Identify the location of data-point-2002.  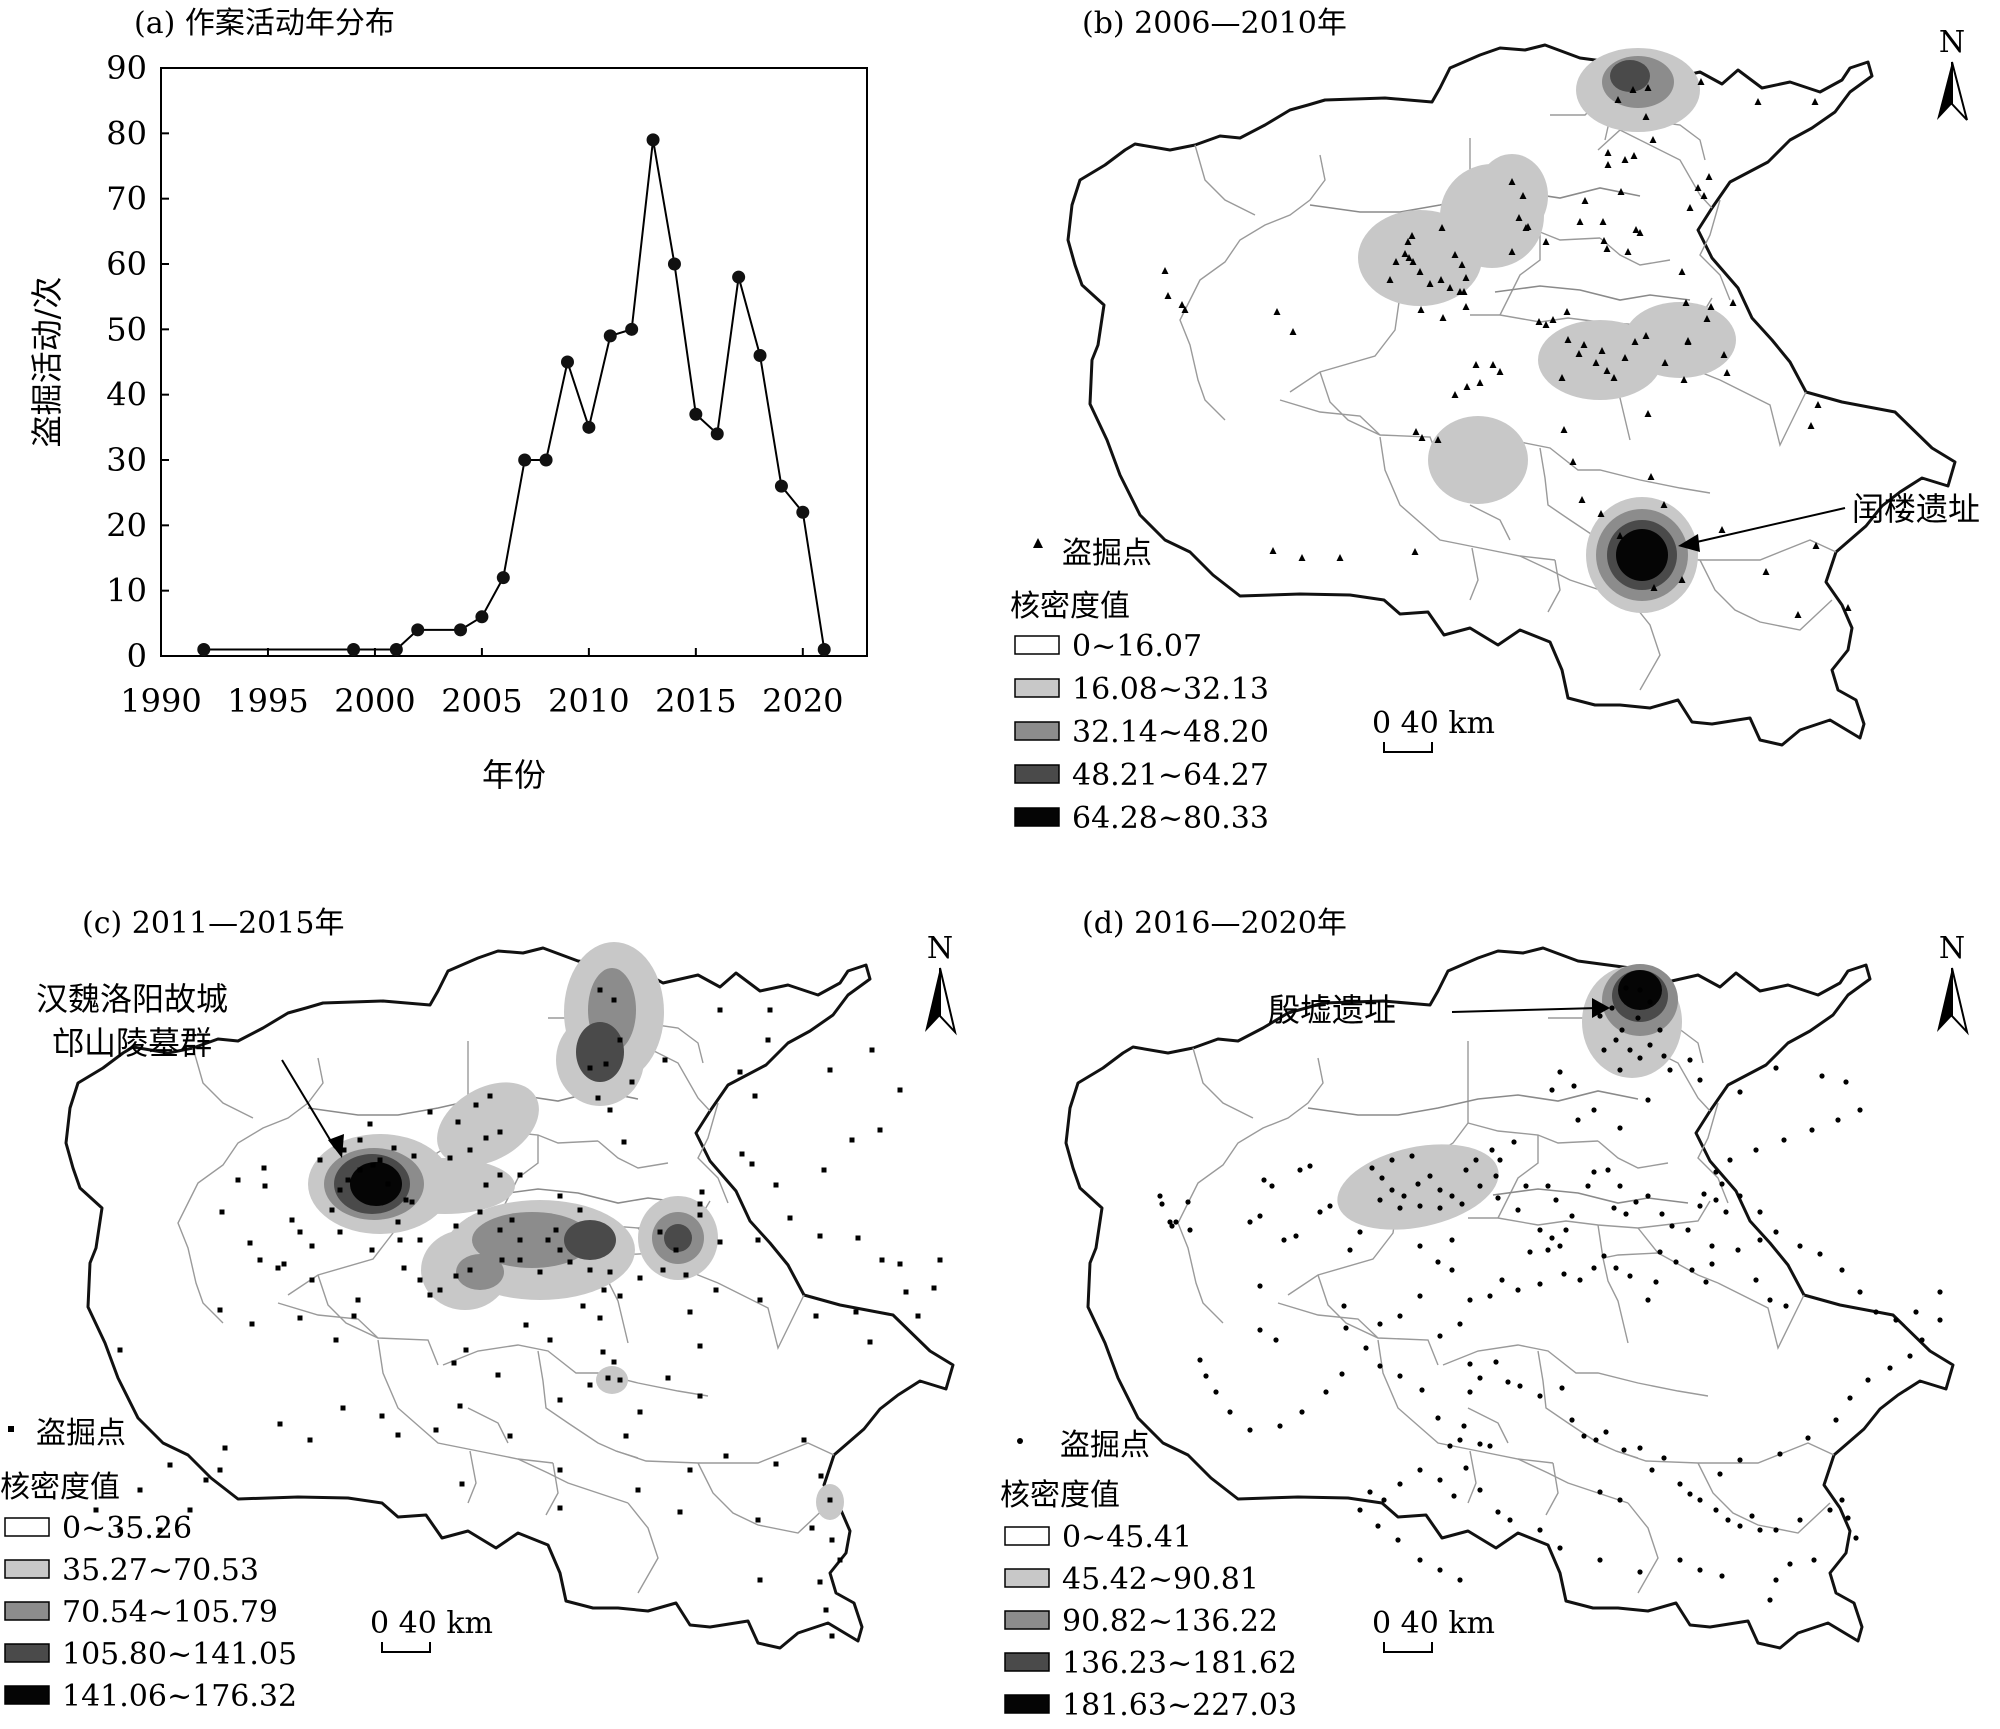
(418, 630).